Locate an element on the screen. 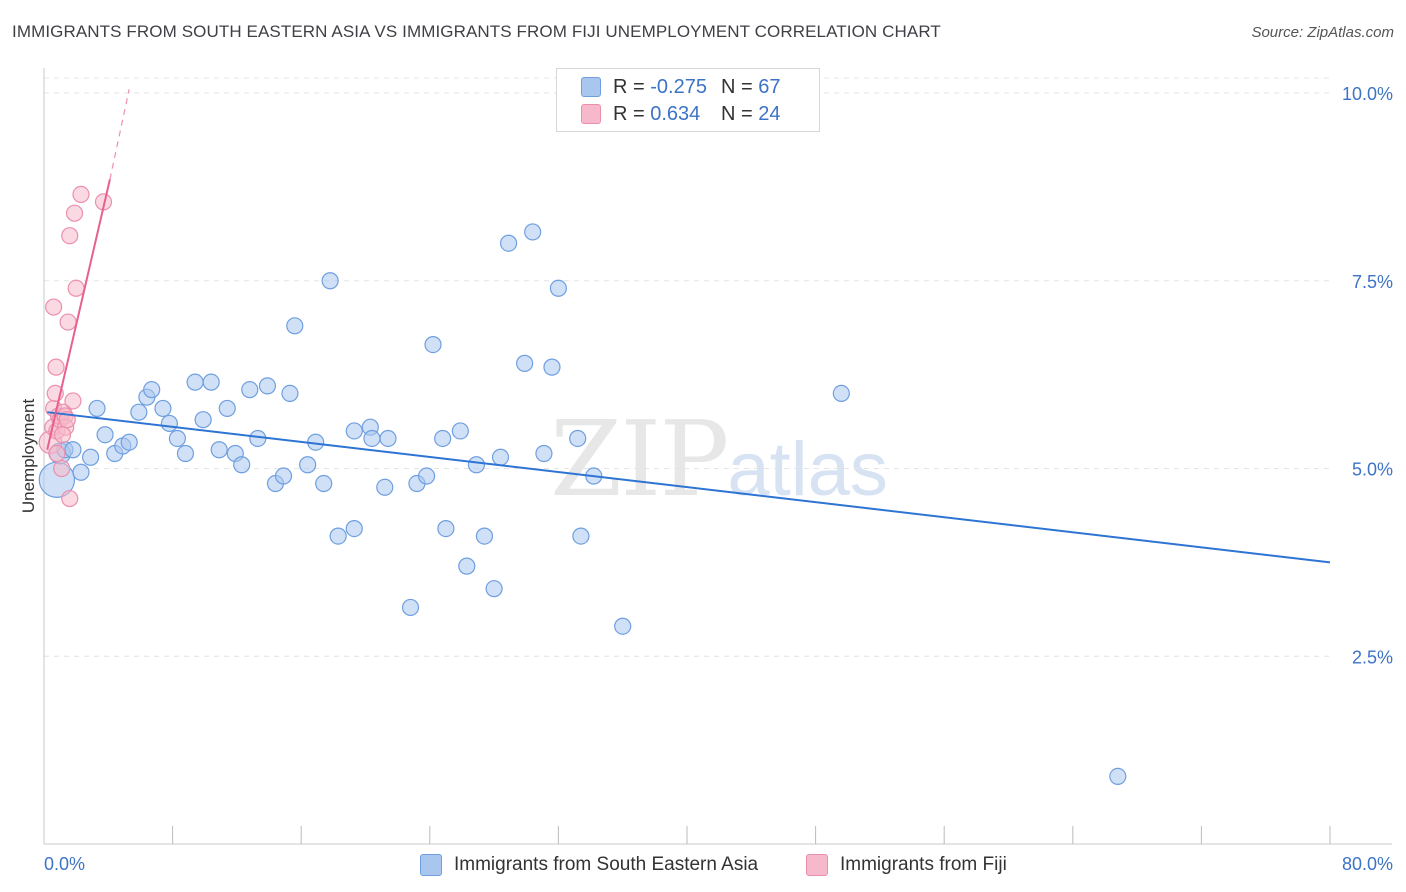 Image resolution: width=1406 pixels, height=892 pixels. correlation-legend: R = -0.275 N = 67 R = 0.634 N = 24 is located at coordinates (688, 100).